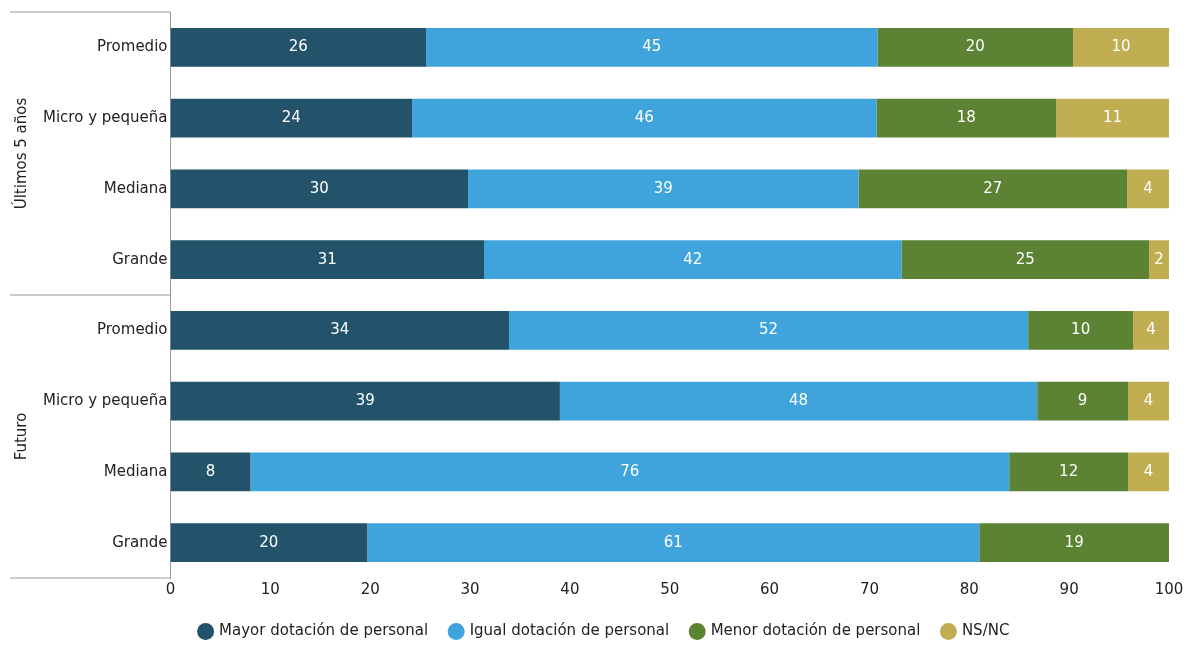 The image size is (1189, 654). What do you see at coordinates (270, 588) in the screenshot?
I see `x-tick-label: 10` at bounding box center [270, 588].